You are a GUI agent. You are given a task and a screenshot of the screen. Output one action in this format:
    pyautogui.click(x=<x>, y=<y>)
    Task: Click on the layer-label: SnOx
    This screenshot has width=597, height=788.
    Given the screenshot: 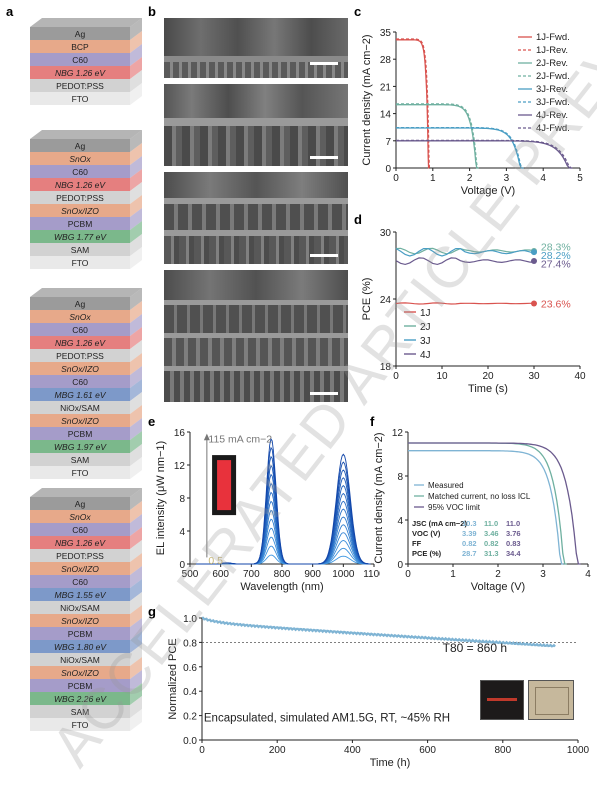 What is the action you would take?
    pyautogui.click(x=80, y=317)
    